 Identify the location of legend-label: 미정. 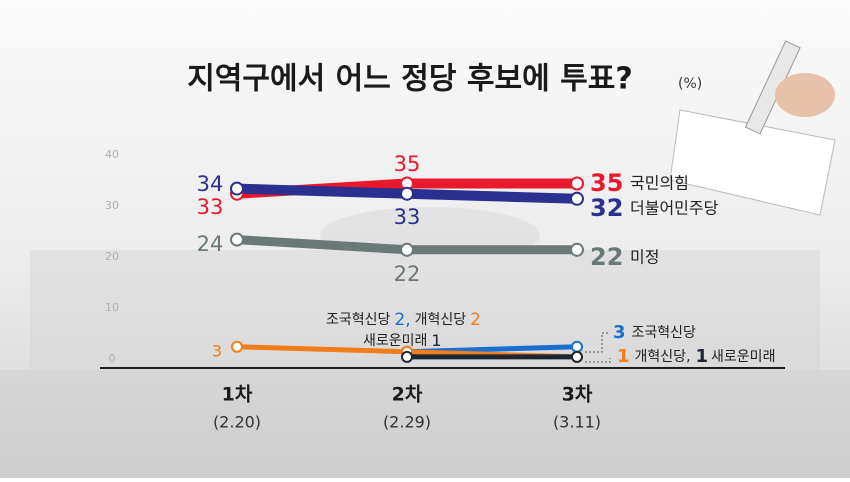
(644, 257).